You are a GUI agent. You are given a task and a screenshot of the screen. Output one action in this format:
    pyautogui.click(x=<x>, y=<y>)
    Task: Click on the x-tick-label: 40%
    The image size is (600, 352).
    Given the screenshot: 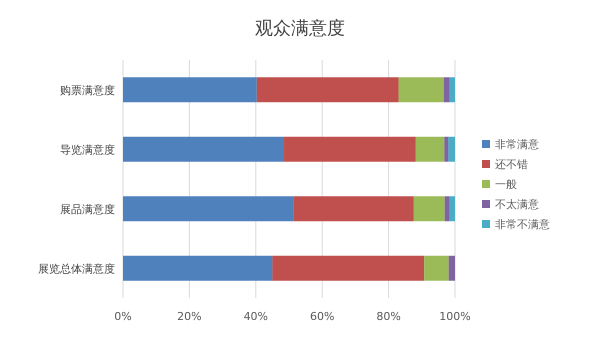 What is the action you would take?
    pyautogui.click(x=256, y=316)
    